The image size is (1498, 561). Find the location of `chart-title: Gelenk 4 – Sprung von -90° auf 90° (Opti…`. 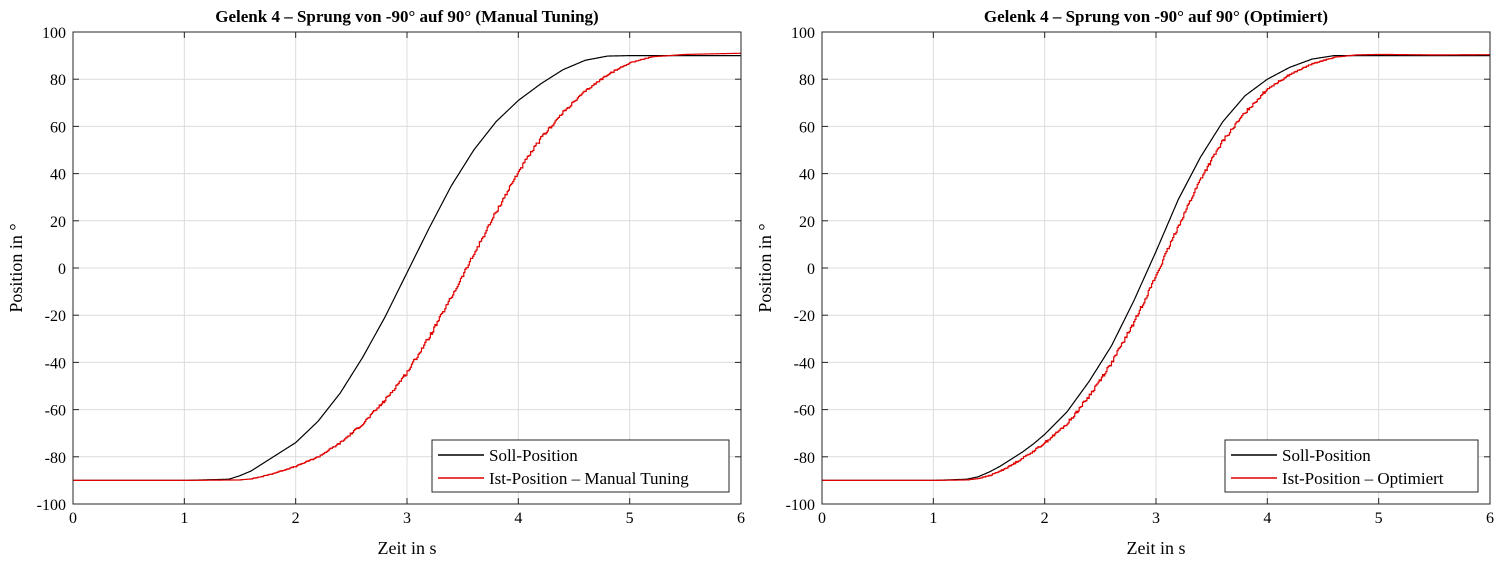

chart-title: Gelenk 4 – Sprung von -90° auf 90° (Opti… is located at coordinates (1156, 16).